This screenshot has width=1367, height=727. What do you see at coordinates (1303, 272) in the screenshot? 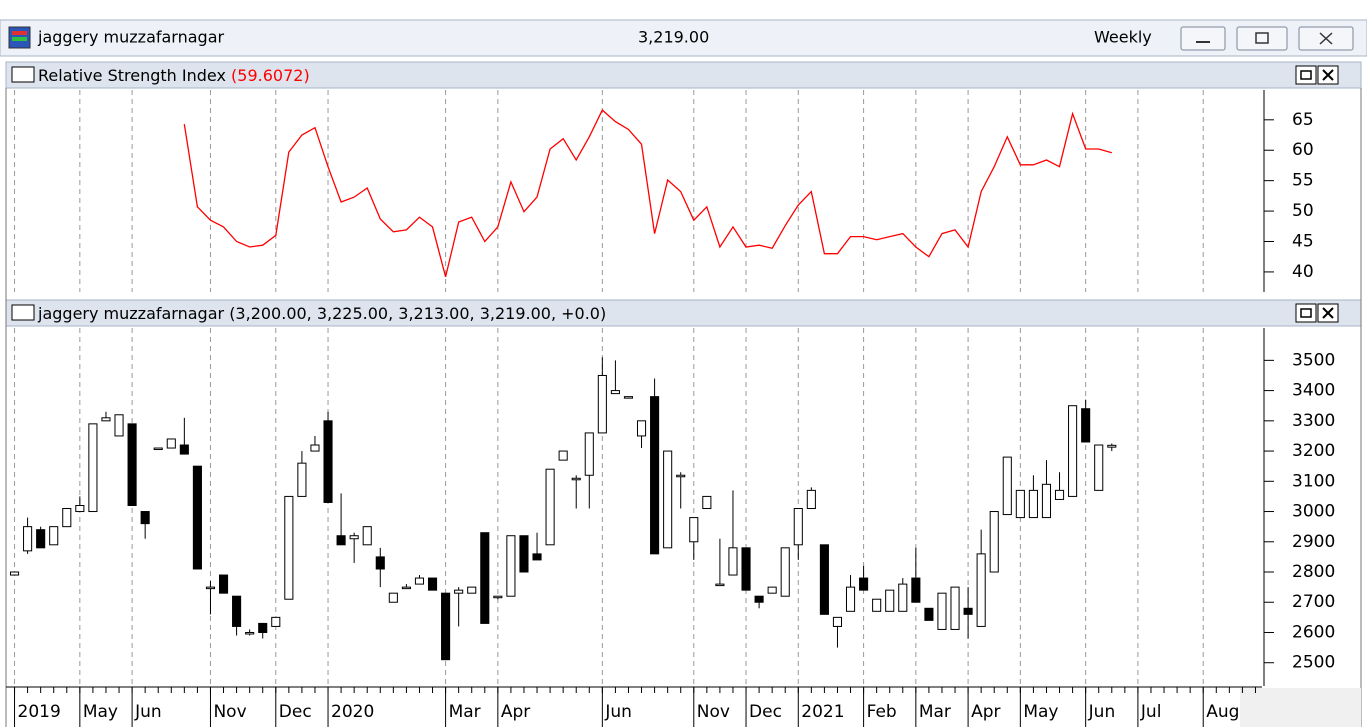
I see `y-tick-label: 40` at bounding box center [1303, 272].